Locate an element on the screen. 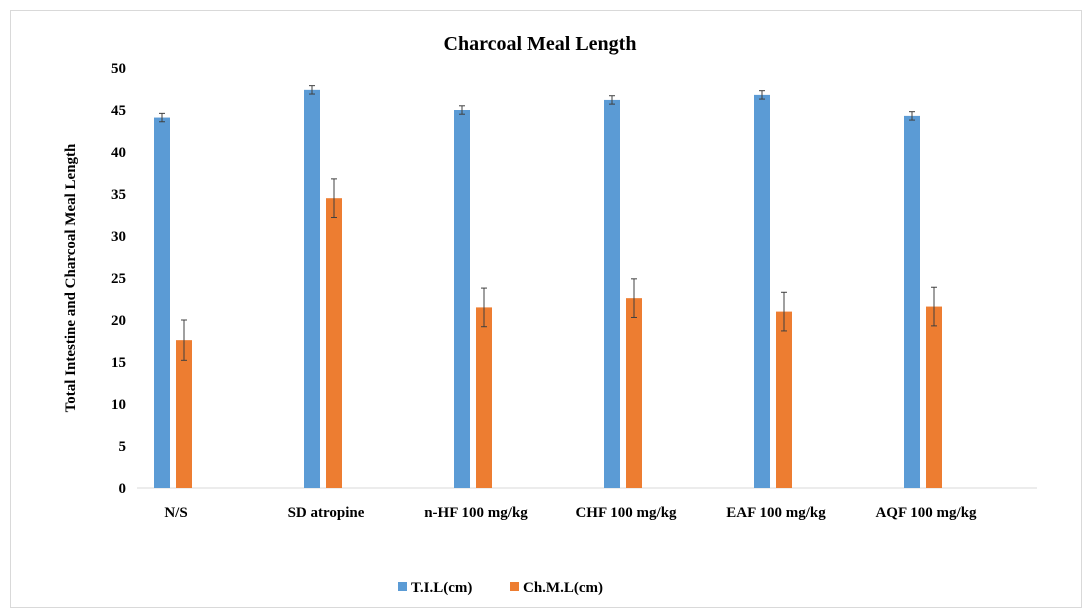 The width and height of the screenshot is (1085, 610). x-category-label: N/S is located at coordinates (175, 513).